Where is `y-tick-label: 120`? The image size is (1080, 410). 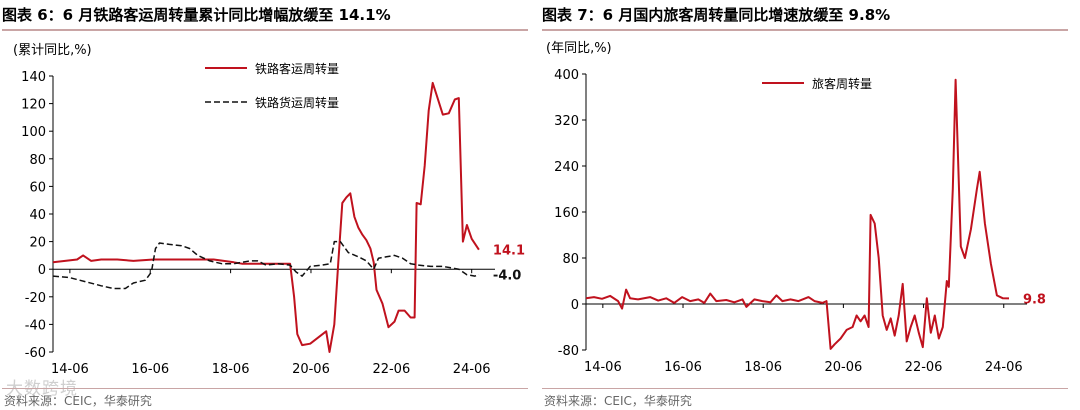 y-tick-label: 120 is located at coordinates (33, 105).